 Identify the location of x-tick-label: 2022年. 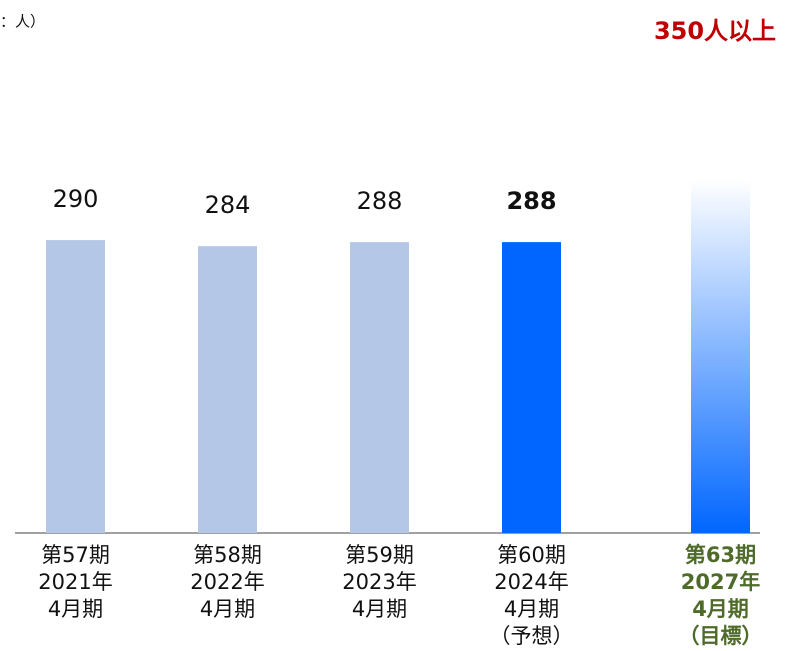
(227, 582).